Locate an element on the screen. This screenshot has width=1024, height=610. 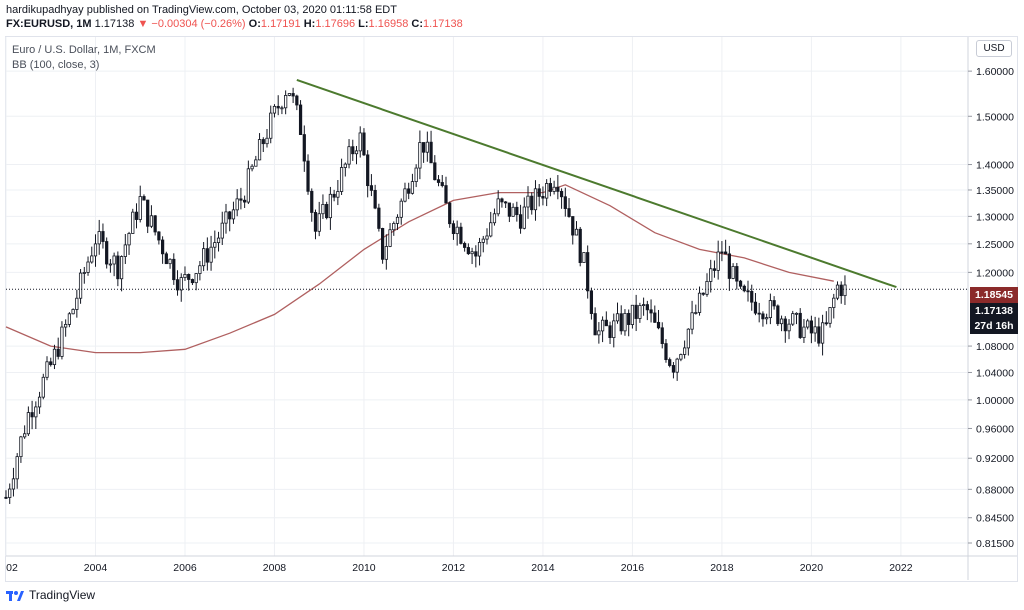
y-tick-label: 1.30000 is located at coordinates (995, 217).